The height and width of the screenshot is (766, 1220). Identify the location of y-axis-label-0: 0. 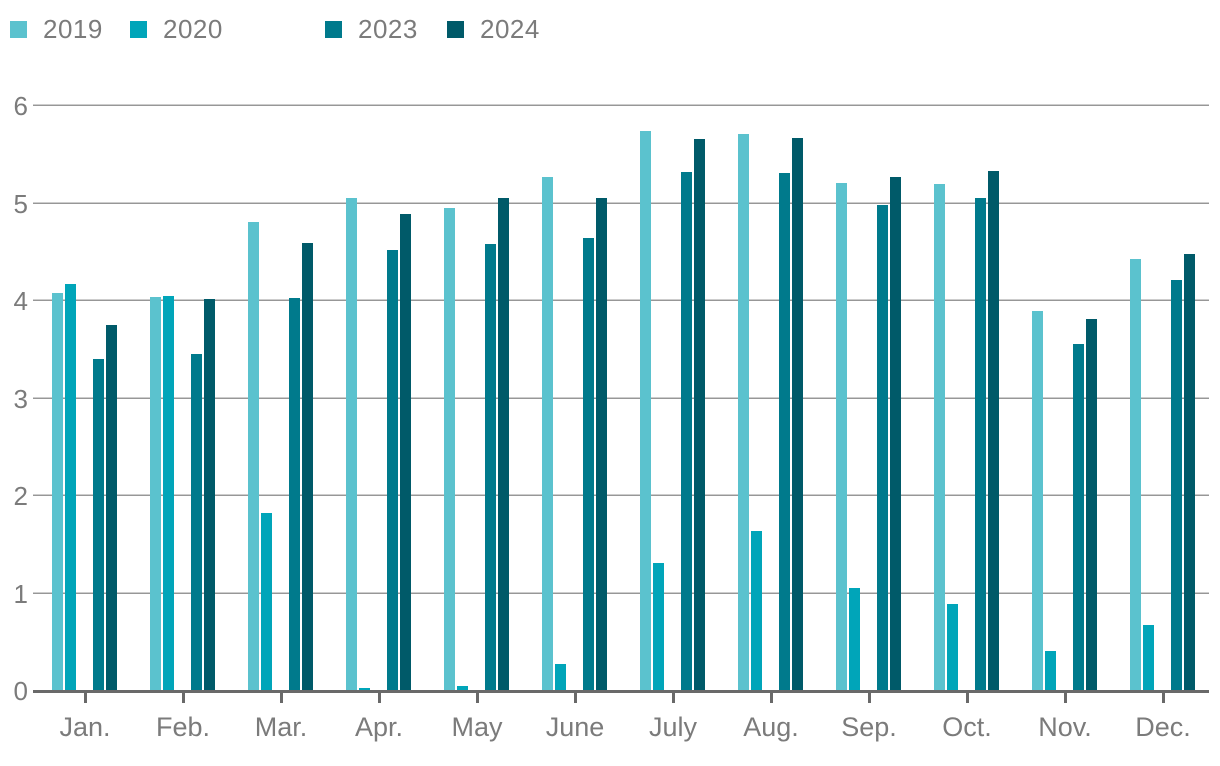
(20, 691).